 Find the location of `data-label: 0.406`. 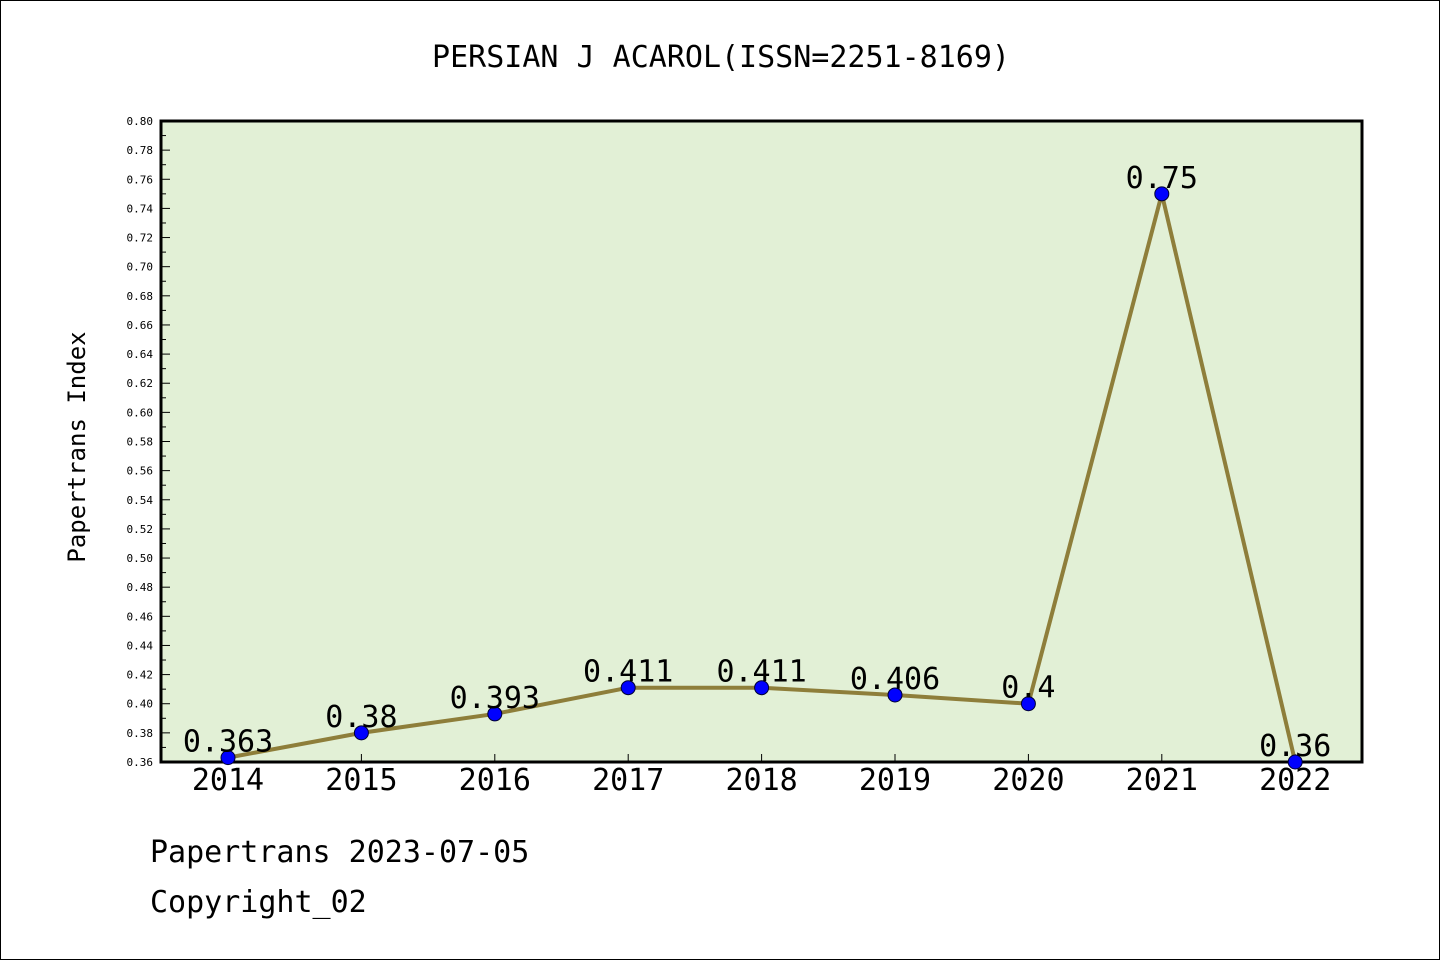

data-label: 0.406 is located at coordinates (895, 679).